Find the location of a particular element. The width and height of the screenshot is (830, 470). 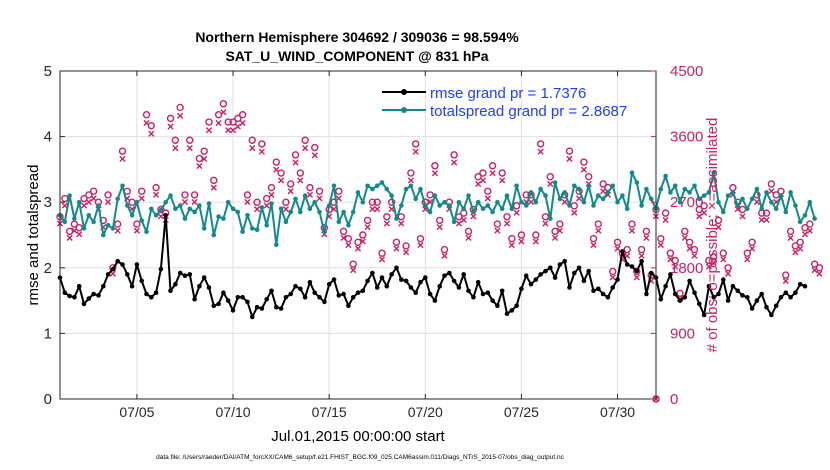

x-tick-label: 07/25 is located at coordinates (521, 412).